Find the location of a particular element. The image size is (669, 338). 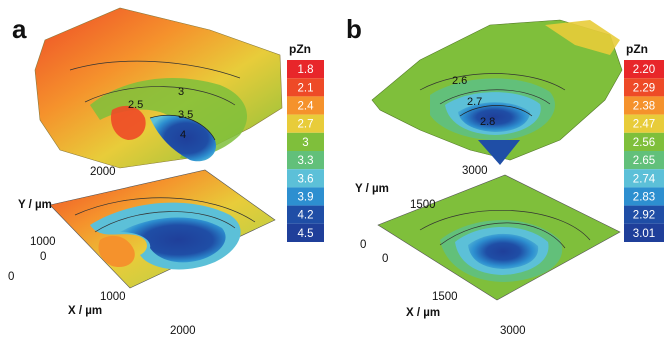

panel-a-2d-map is located at coordinates (162, 229).